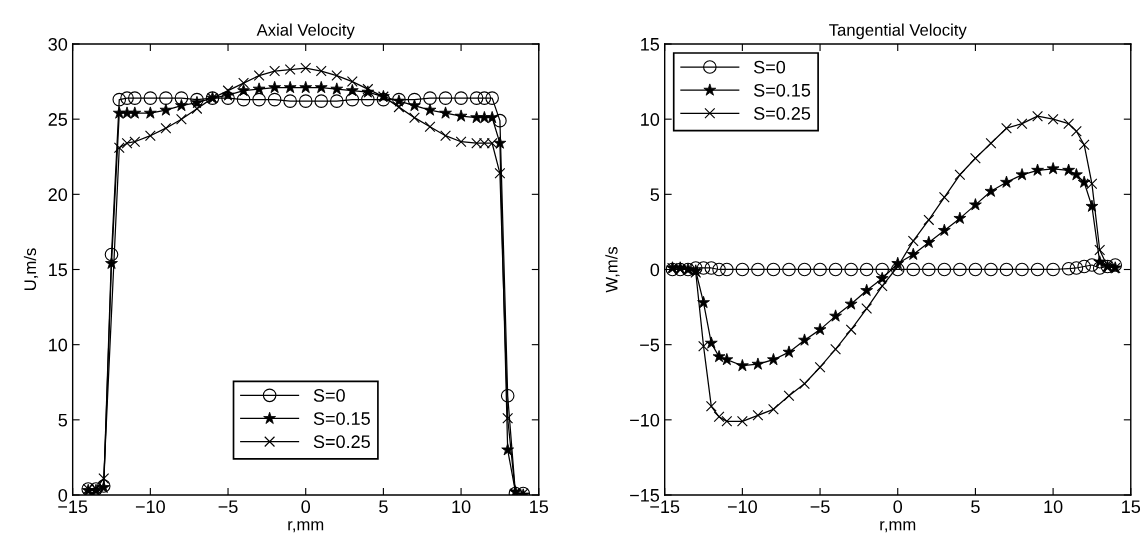 The width and height of the screenshot is (1148, 550). What do you see at coordinates (645, 420) in the screenshot?
I see `y-tick-label: −10` at bounding box center [645, 420].